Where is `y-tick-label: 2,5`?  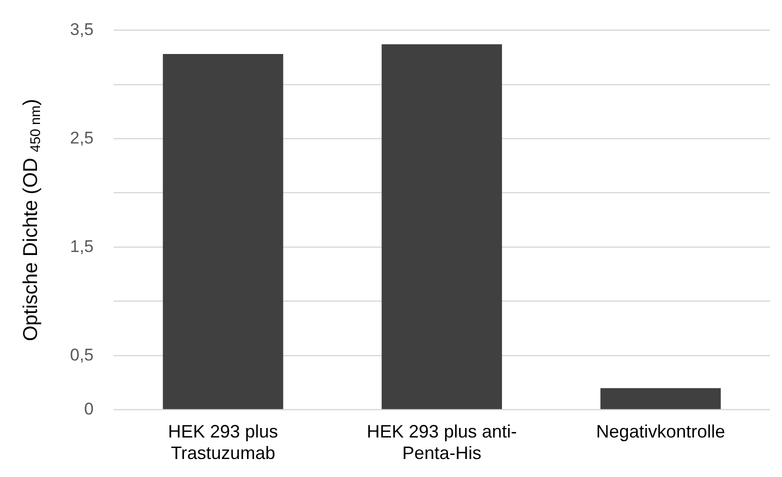
y-tick-label: 2,5 is located at coordinates (82, 138).